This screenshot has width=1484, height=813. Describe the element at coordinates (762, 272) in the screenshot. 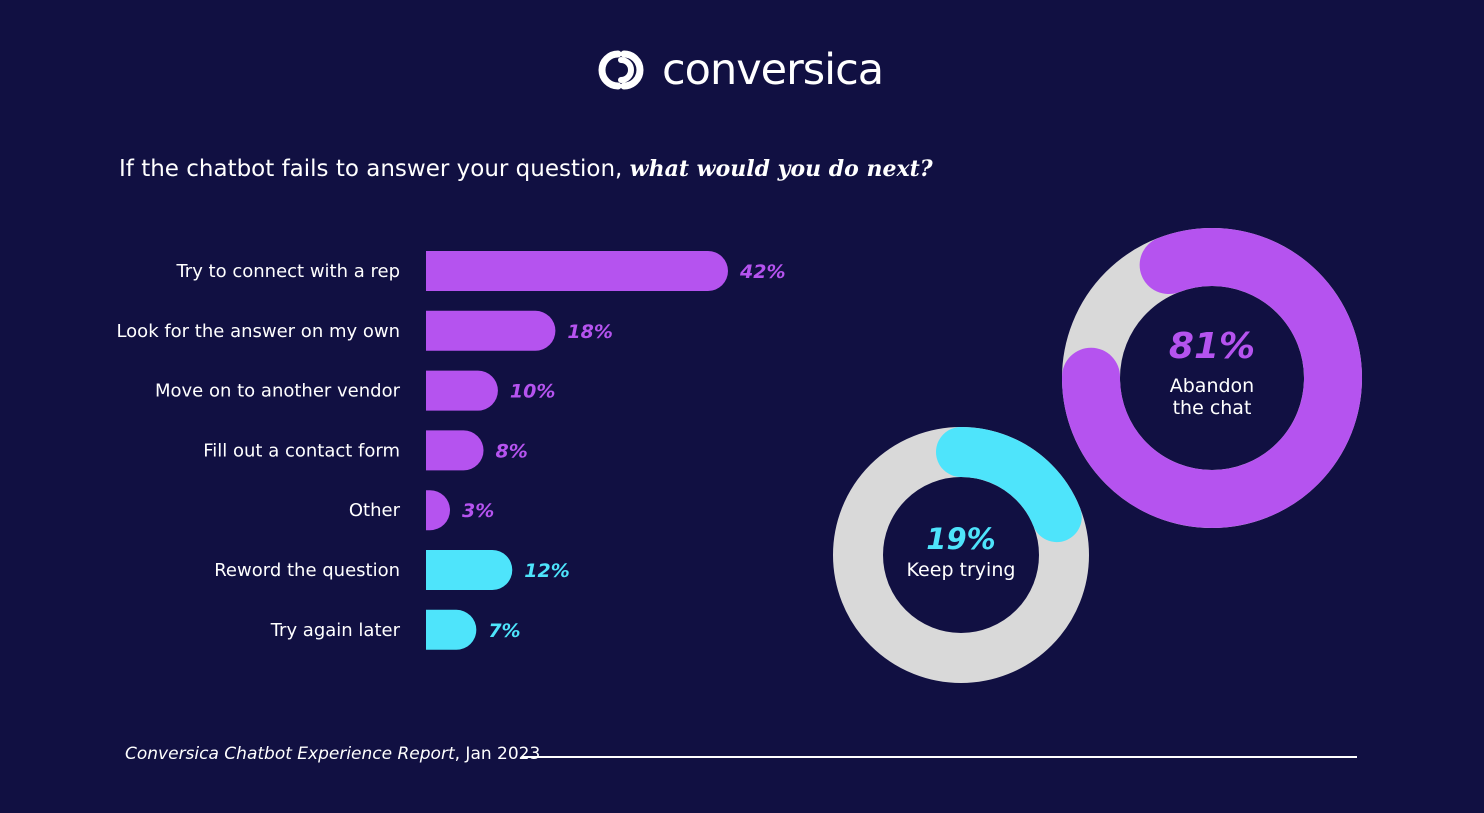

I see `bar-value-1: 42%` at that location.